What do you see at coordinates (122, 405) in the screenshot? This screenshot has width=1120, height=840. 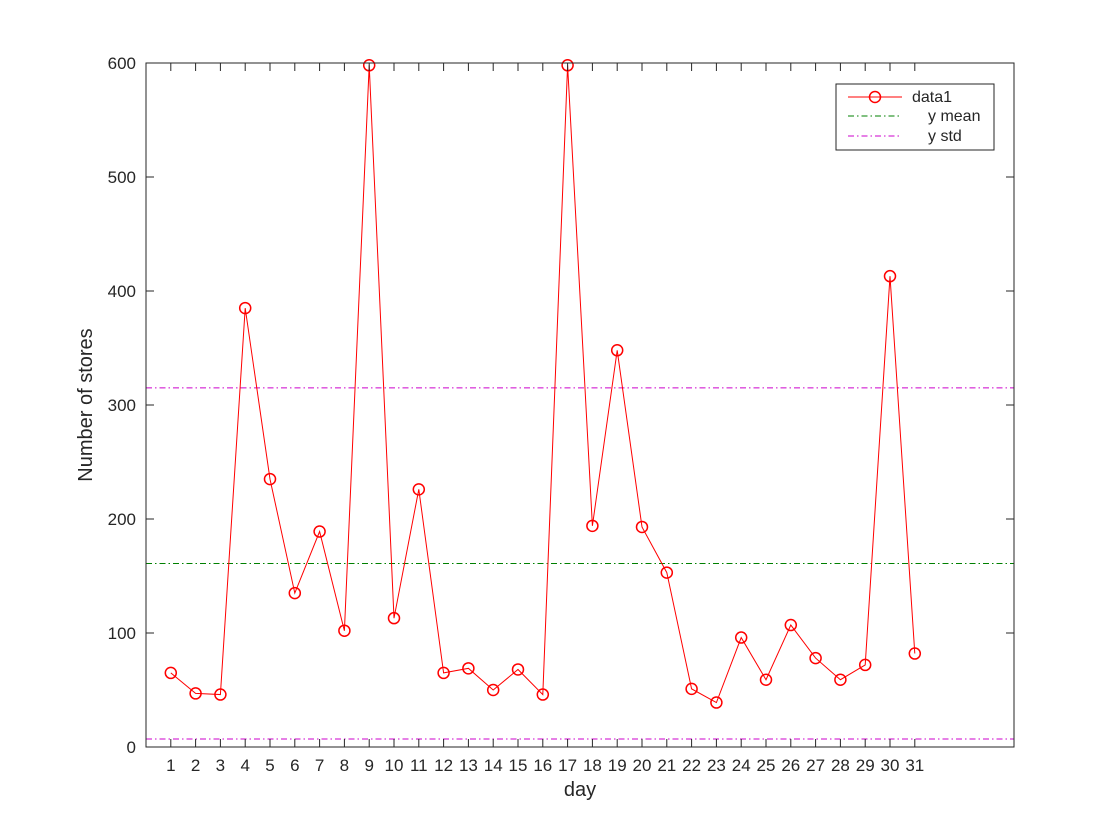 I see `y-tick-label-300: 300` at bounding box center [122, 405].